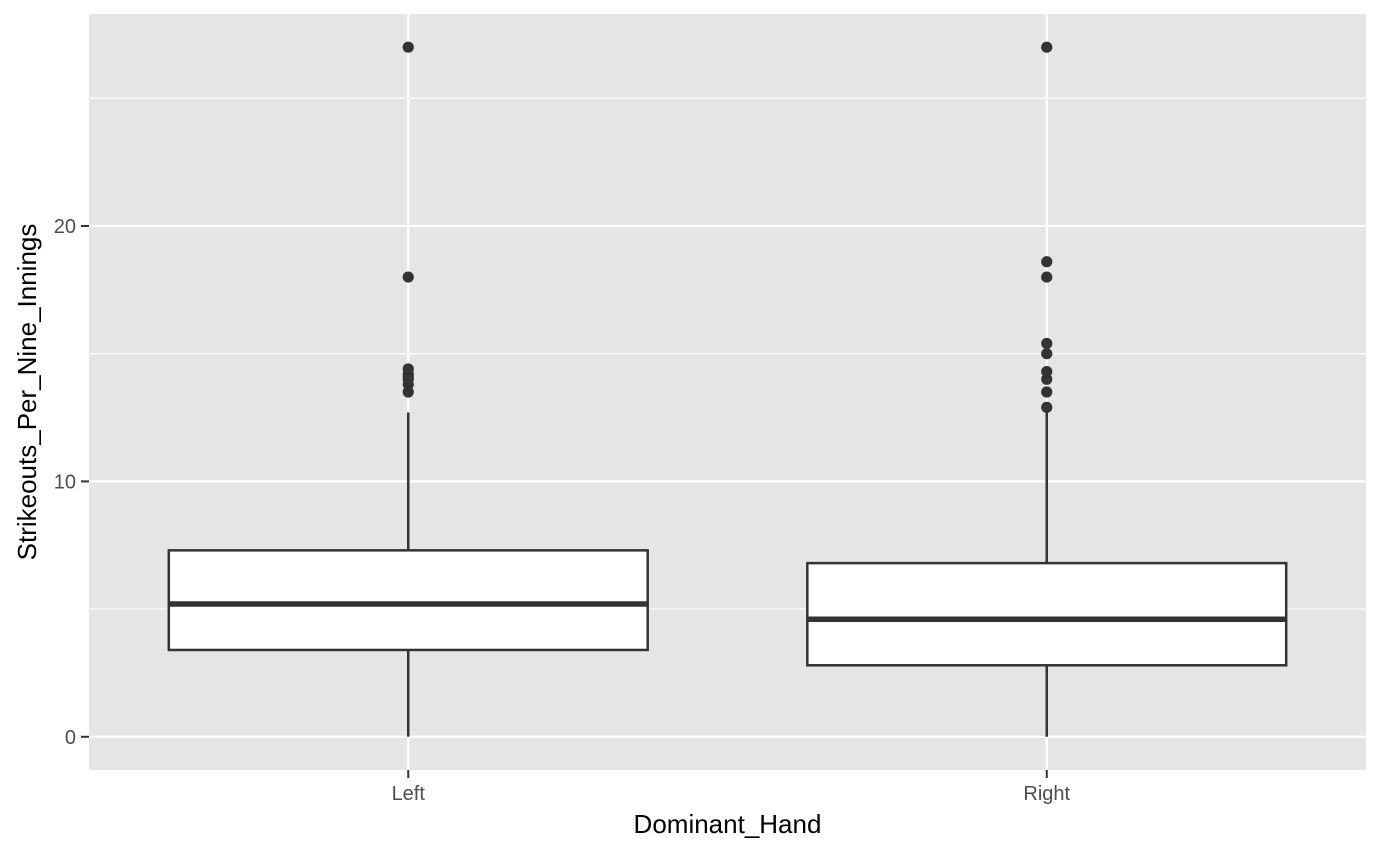 This screenshot has width=1382, height=854. What do you see at coordinates (70, 738) in the screenshot?
I see `y-tick-label: 0` at bounding box center [70, 738].